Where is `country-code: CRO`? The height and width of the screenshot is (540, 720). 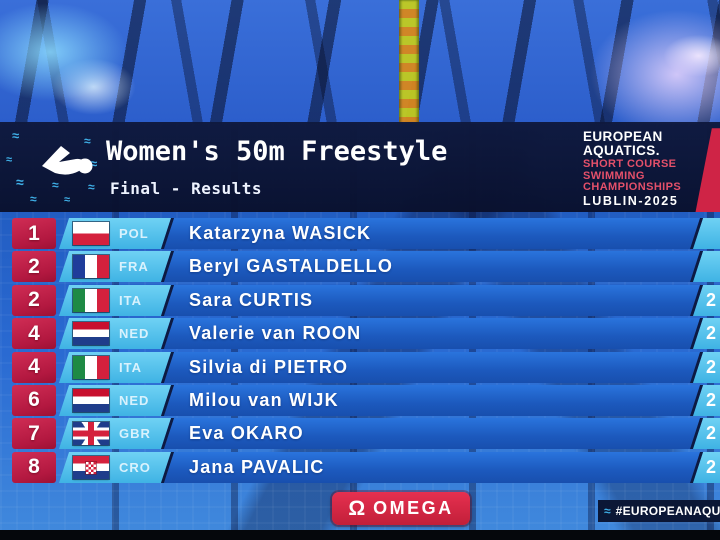
country-code: CRO is located at coordinates (135, 467).